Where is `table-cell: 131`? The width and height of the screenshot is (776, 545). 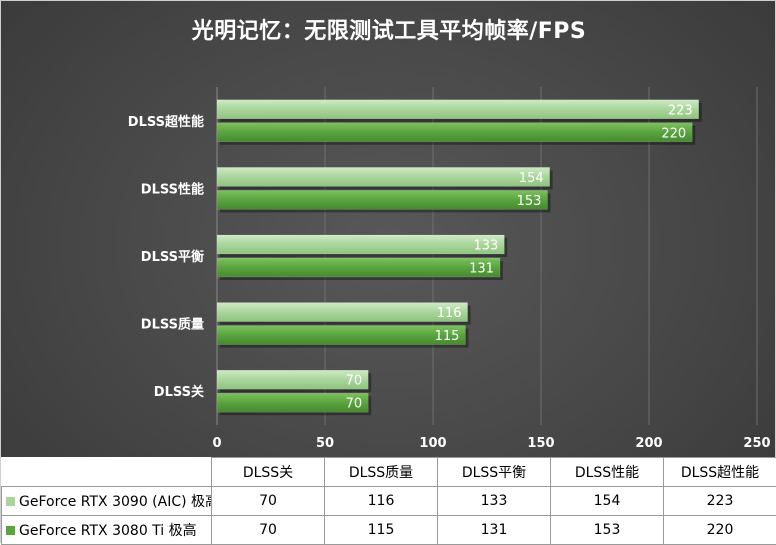
table-cell: 131 is located at coordinates (494, 530).